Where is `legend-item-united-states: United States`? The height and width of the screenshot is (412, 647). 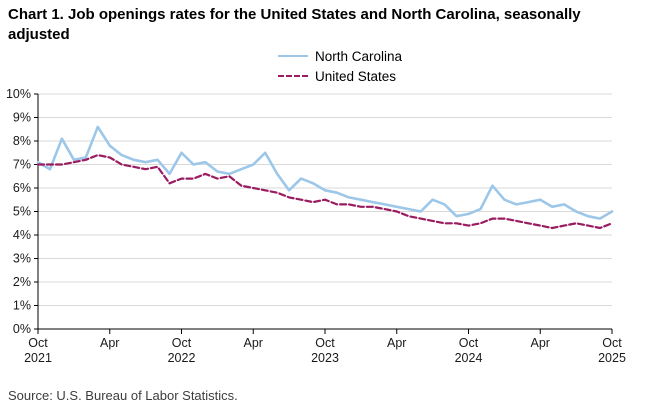 legend-item-united-states: United States is located at coordinates (340, 76).